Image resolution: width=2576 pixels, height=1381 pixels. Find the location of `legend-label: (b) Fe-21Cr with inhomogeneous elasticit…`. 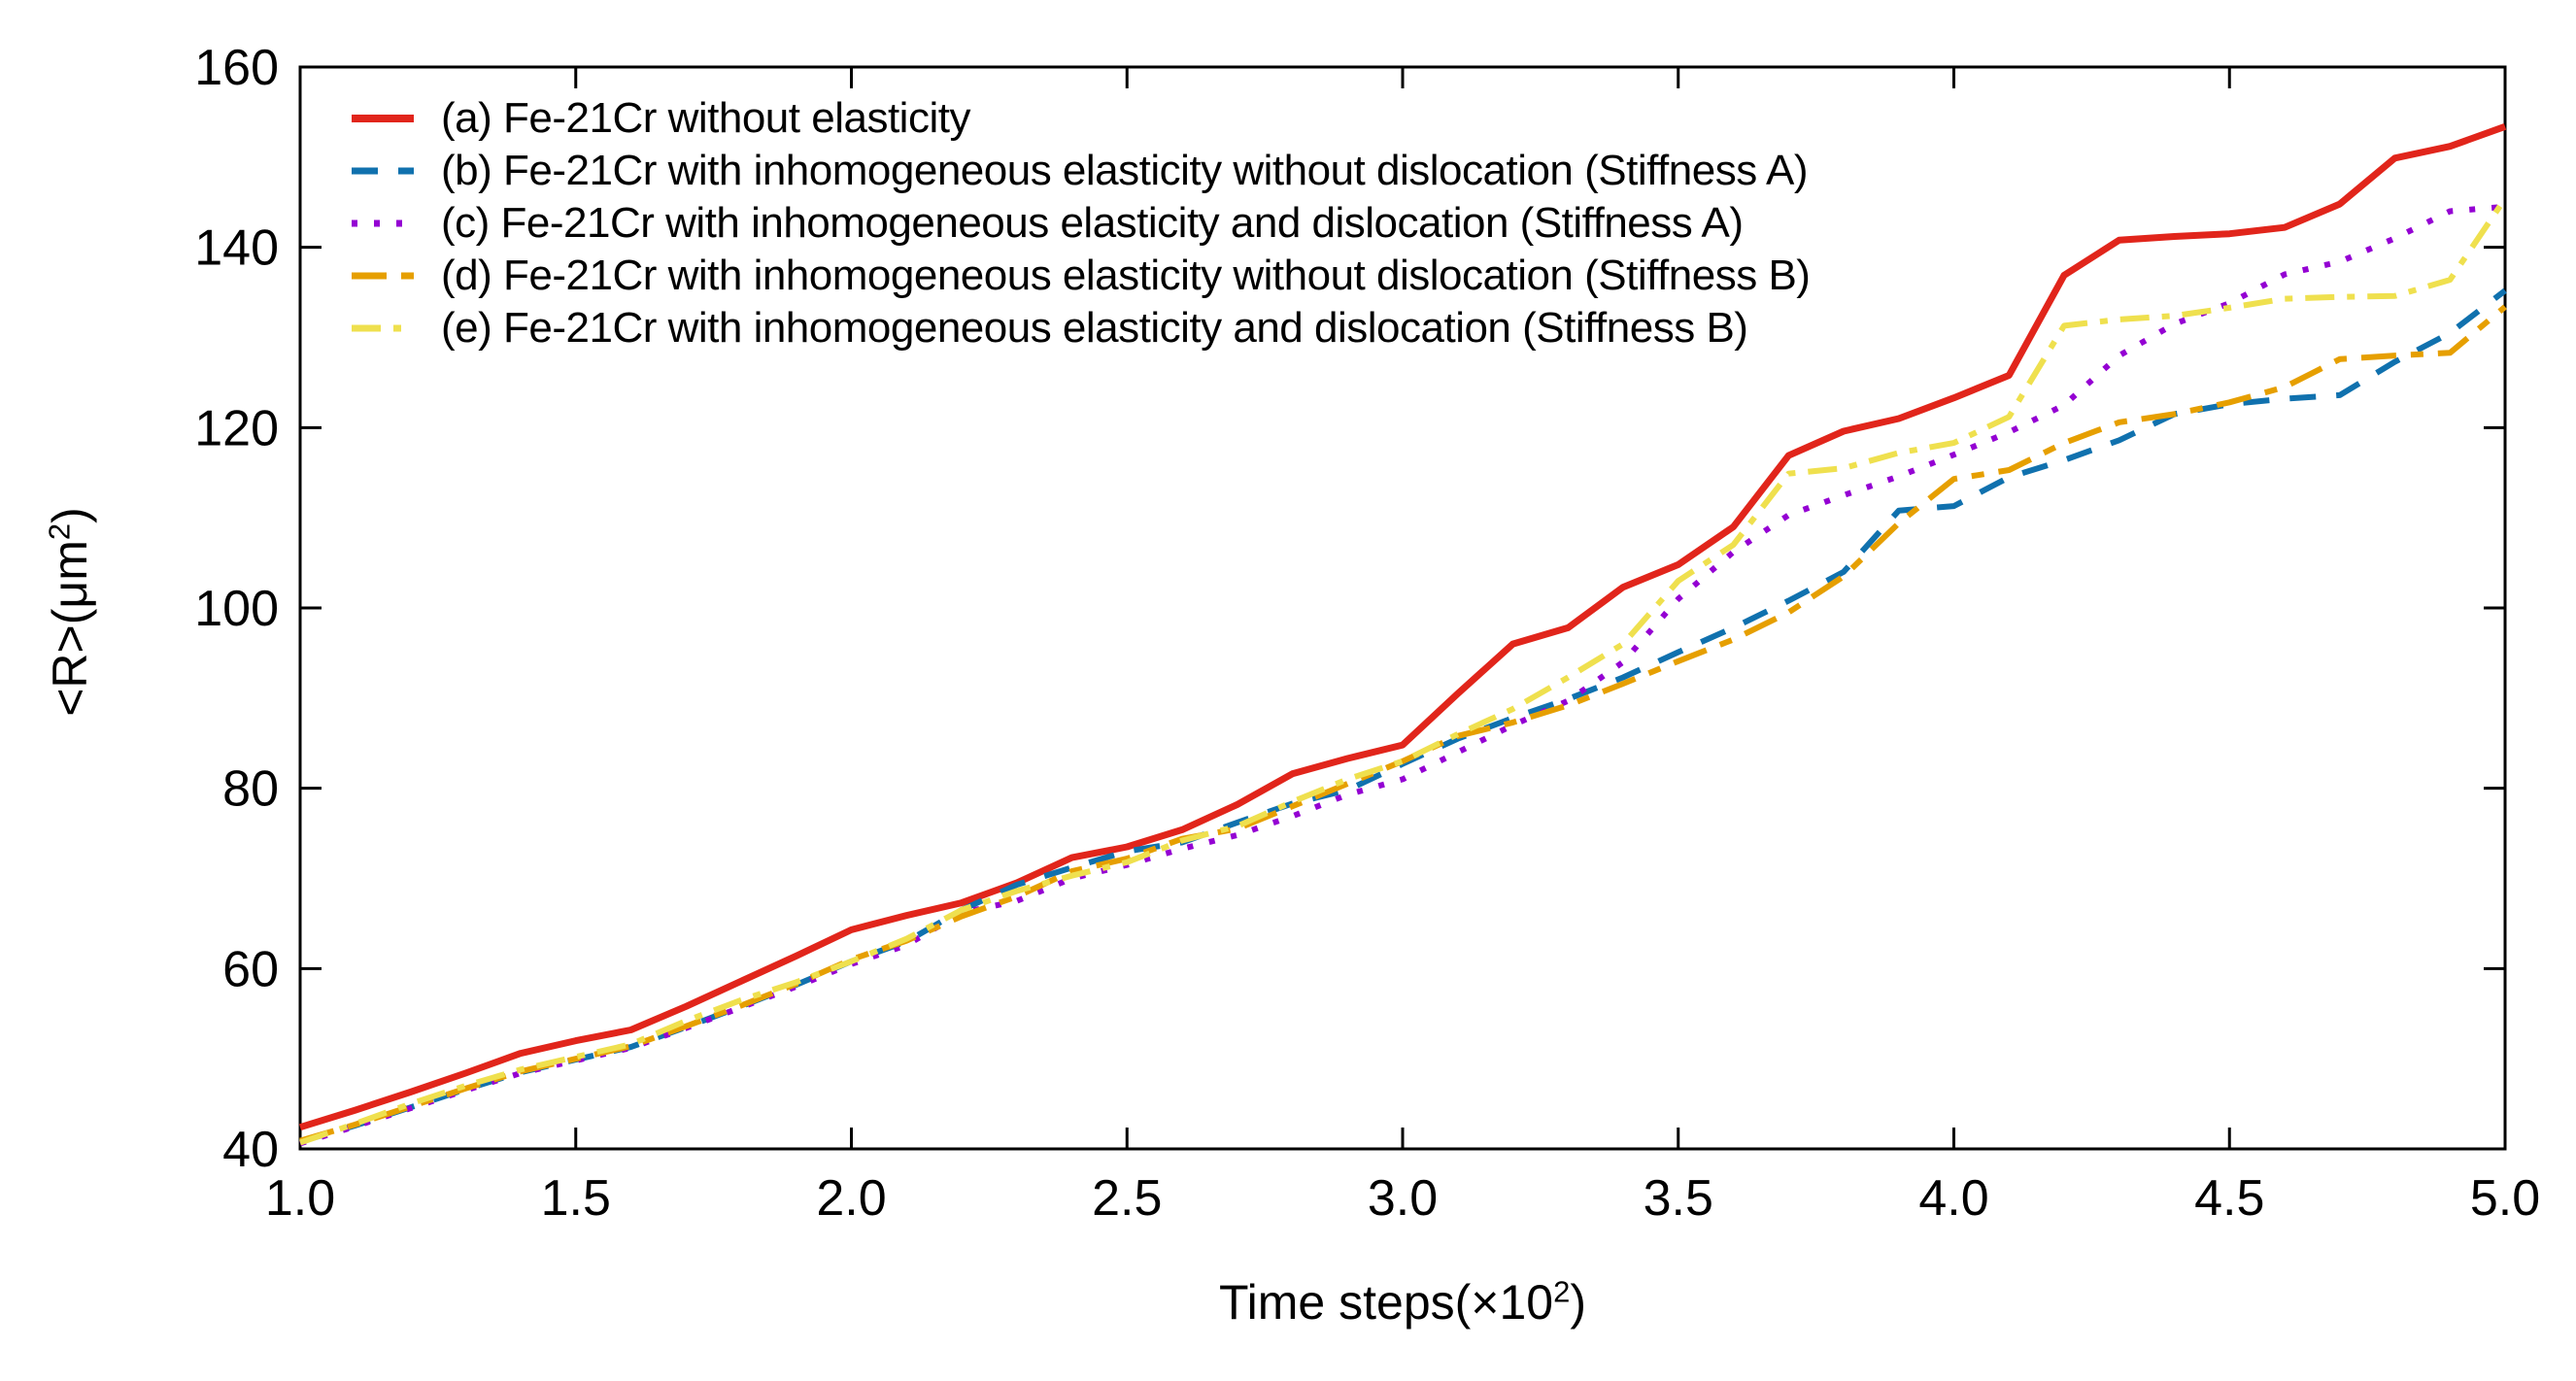

legend-label: (b) Fe-21Cr with inhomogeneous elasticit… is located at coordinates (1125, 170).